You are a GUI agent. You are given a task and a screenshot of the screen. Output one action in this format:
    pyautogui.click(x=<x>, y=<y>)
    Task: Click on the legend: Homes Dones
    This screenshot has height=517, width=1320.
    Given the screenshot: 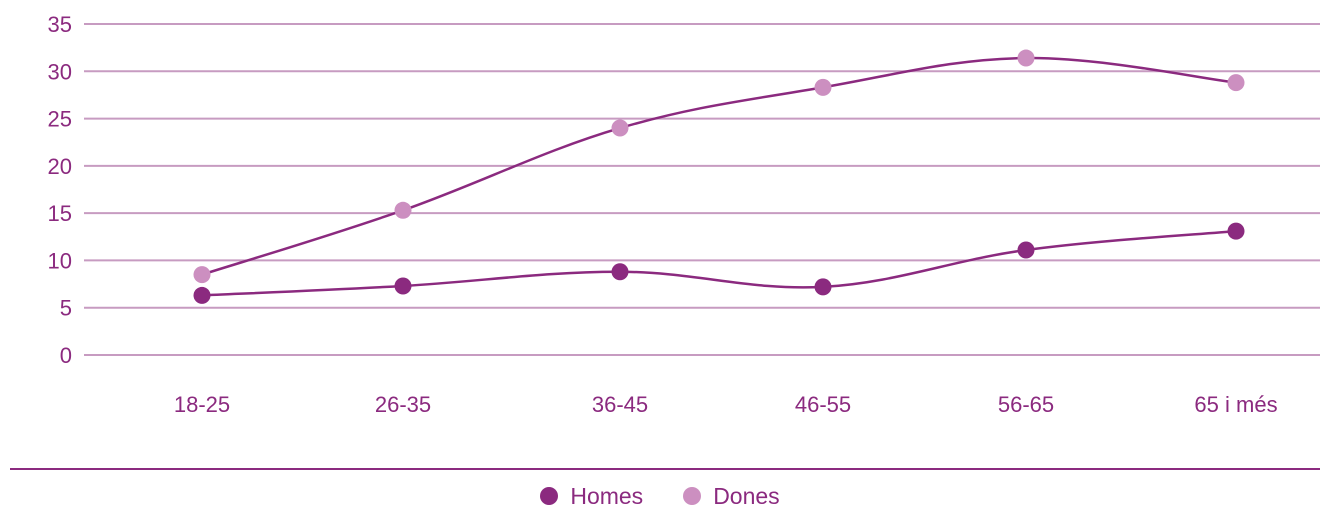 What is the action you would take?
    pyautogui.click(x=660, y=496)
    